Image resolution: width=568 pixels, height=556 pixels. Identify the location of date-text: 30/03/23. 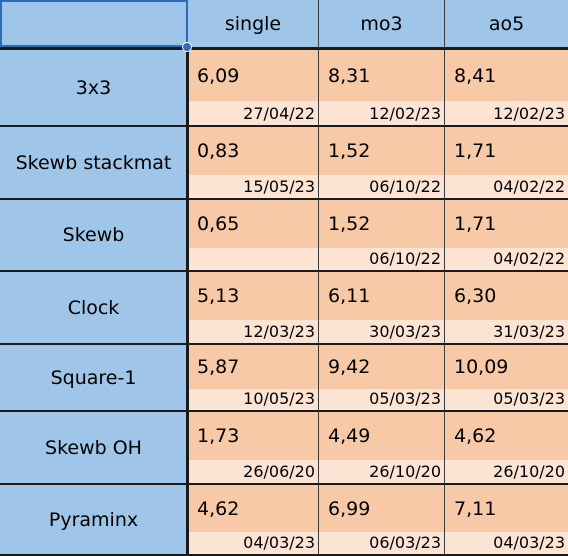
(405, 331).